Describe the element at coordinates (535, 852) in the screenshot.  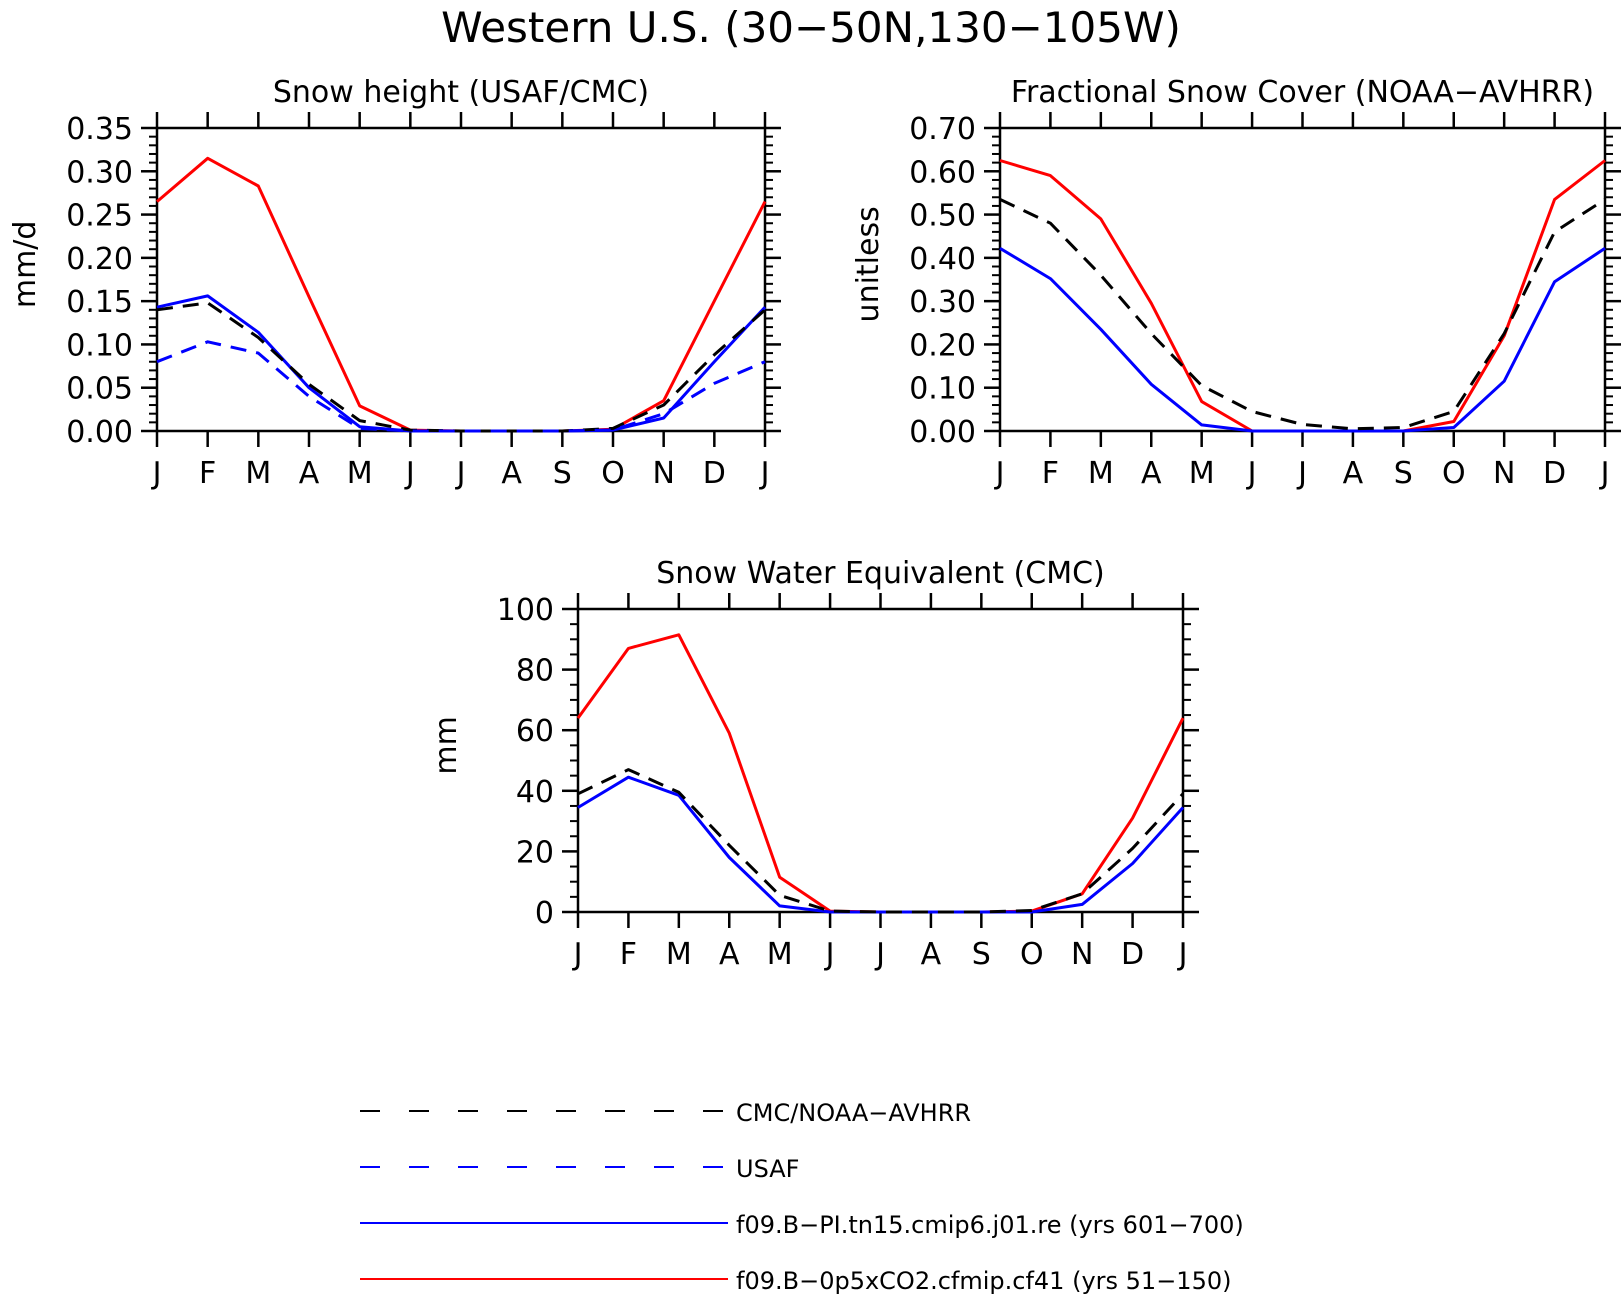
I see `y-tick-label: 20` at that location.